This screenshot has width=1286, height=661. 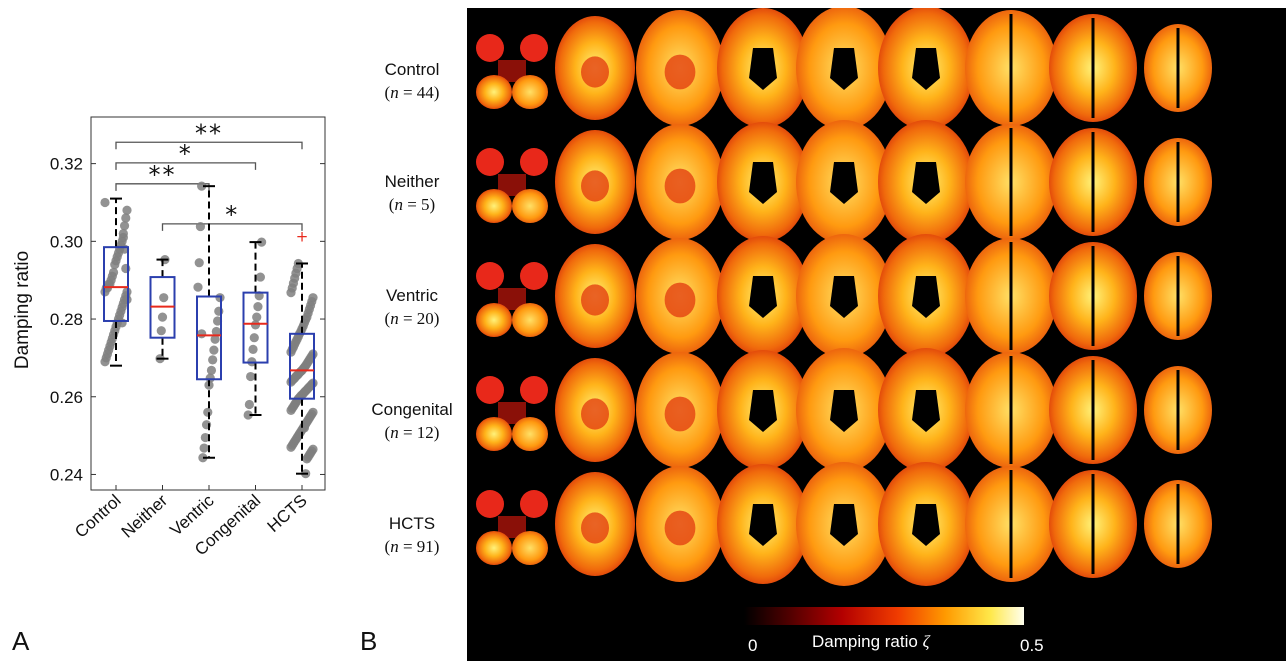 I want to click on significance-label: **, so click(x=209, y=133).